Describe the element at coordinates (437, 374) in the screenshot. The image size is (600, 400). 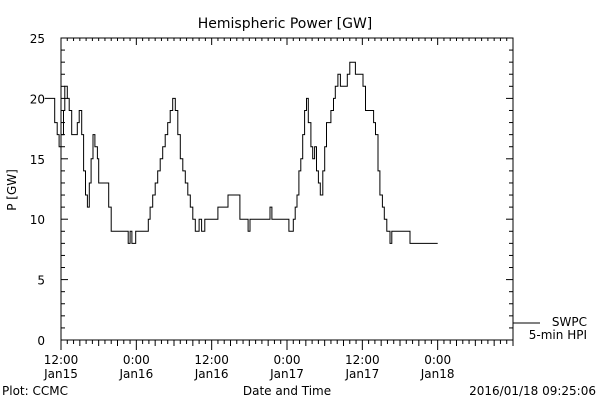
I see `x-tick-date-label: Jan18` at that location.